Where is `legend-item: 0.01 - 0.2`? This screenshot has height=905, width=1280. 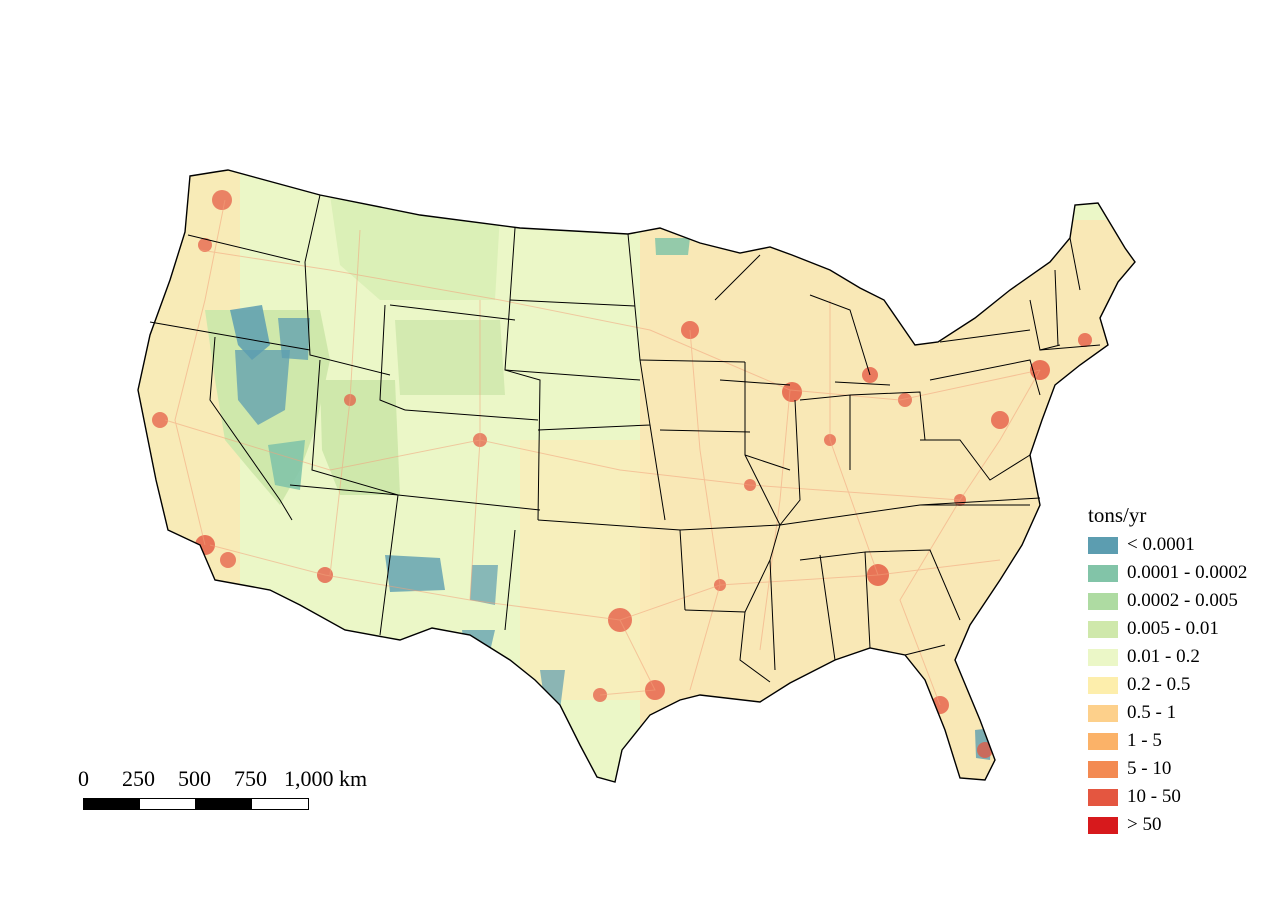 legend-item: 0.01 - 0.2 is located at coordinates (1183, 657).